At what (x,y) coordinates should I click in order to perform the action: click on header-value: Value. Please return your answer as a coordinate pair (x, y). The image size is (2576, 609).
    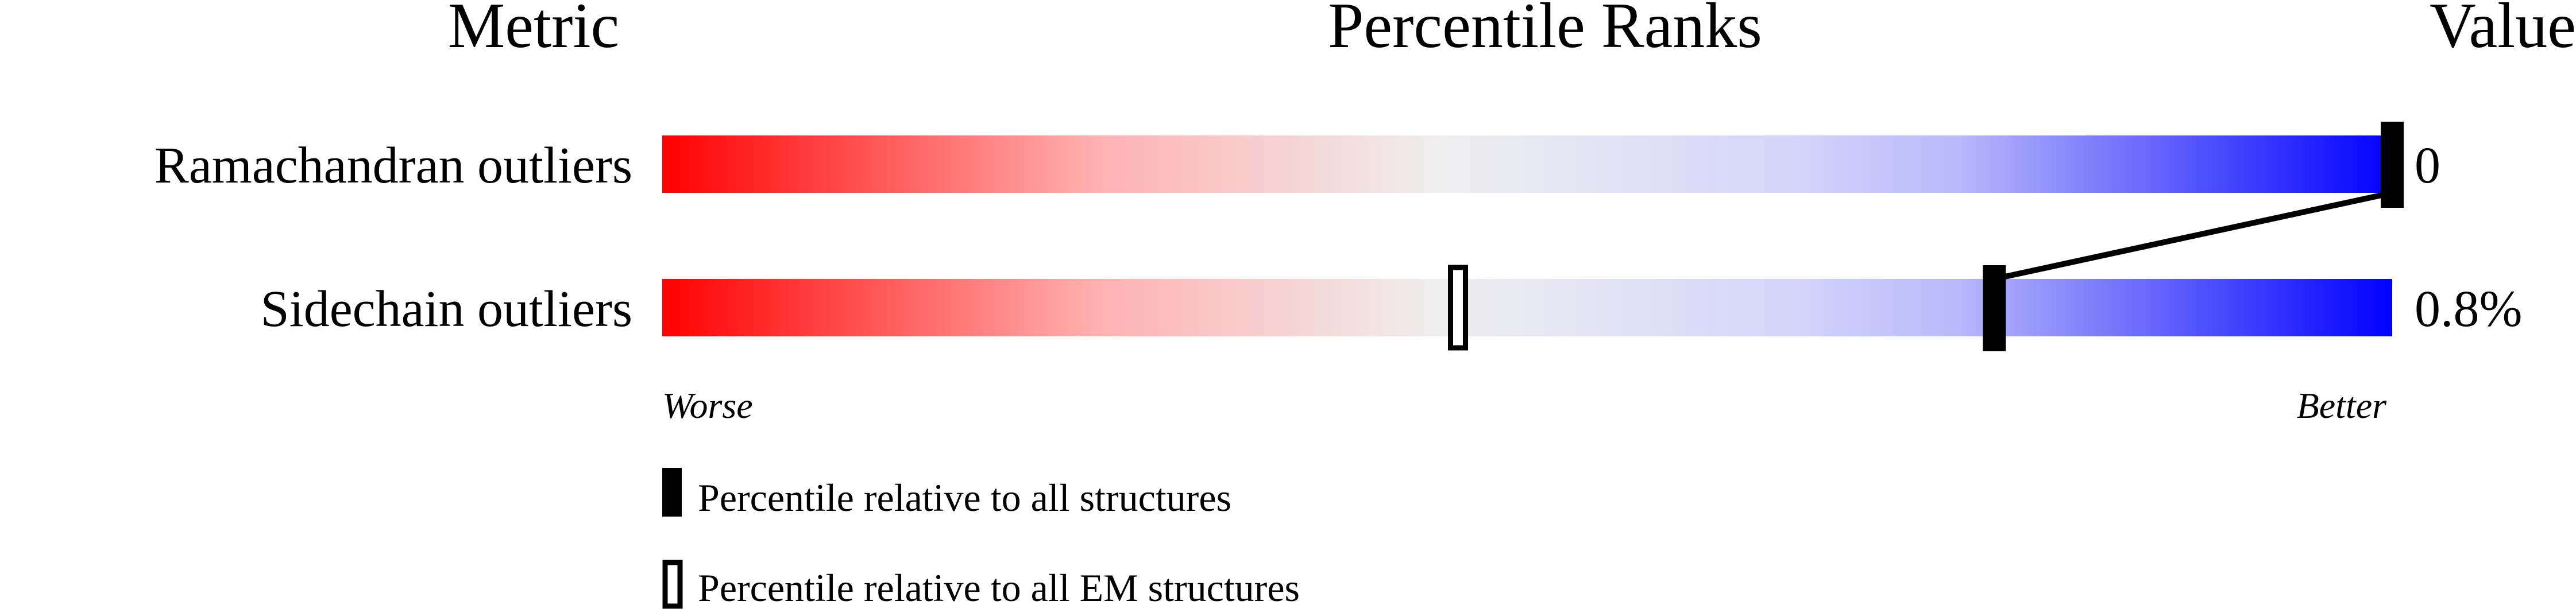
    Looking at the image, I should click on (2503, 30).